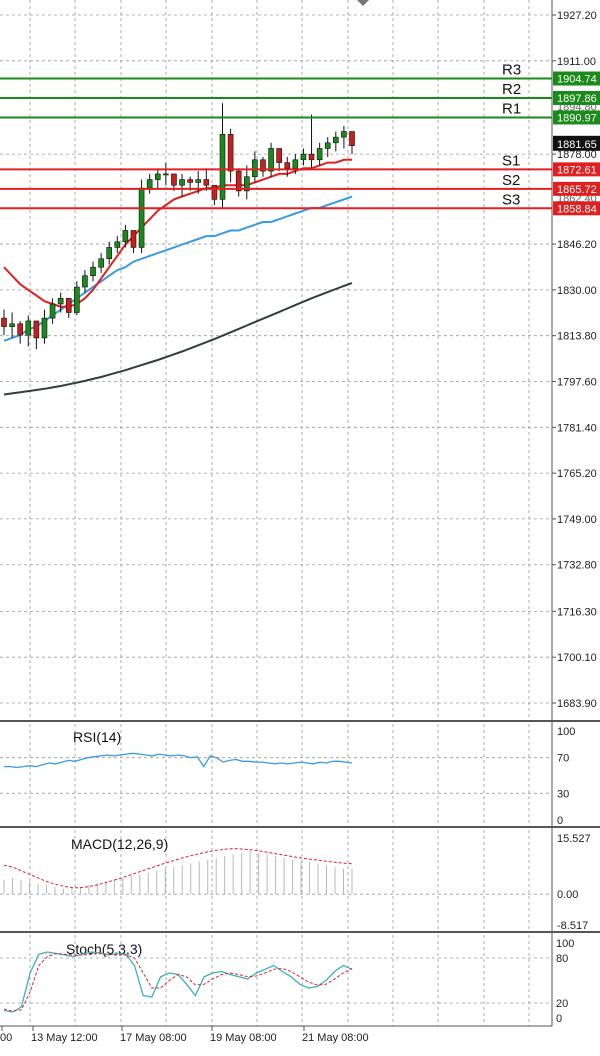  Describe the element at coordinates (511, 89) in the screenshot. I see `level-name-r2: R2` at that location.